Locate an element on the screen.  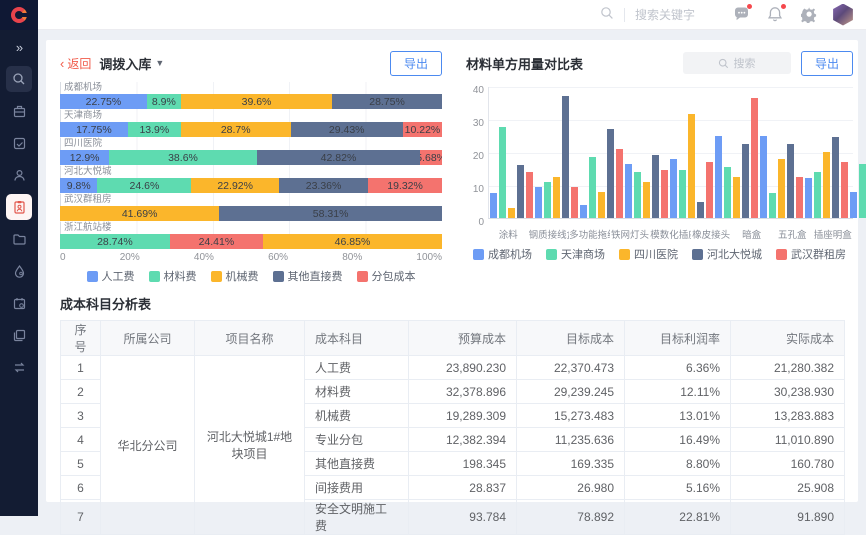
legend-item: 分包成本 is located at coordinates (386, 276).